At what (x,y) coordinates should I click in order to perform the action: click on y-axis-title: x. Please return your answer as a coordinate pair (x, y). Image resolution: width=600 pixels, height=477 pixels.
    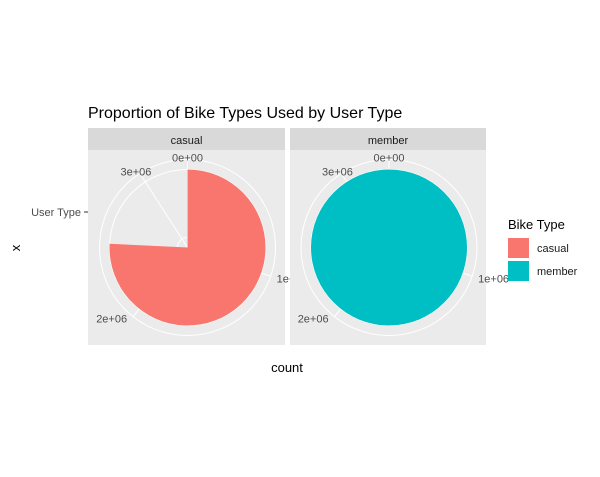
    Looking at the image, I should click on (15, 247).